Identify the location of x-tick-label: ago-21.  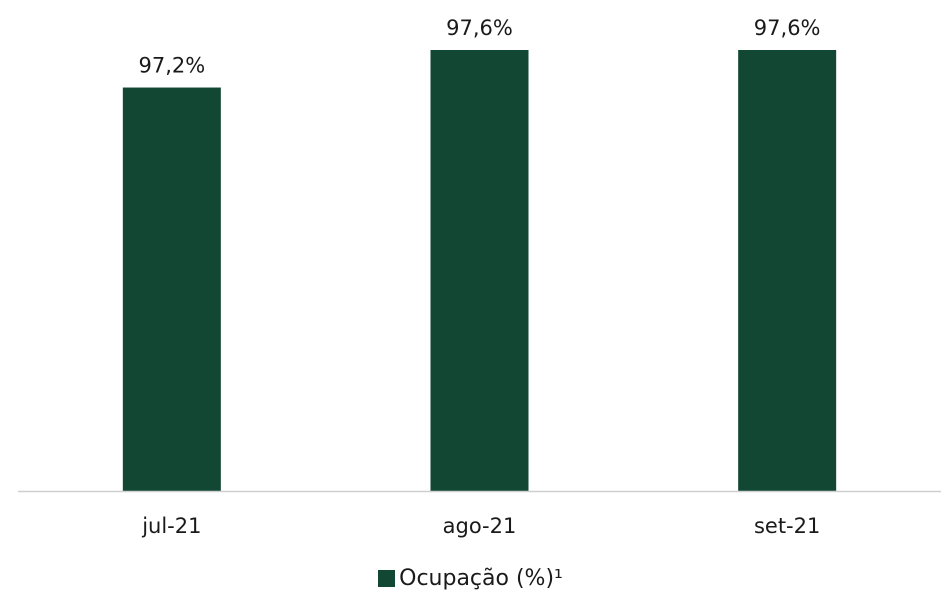
(480, 526).